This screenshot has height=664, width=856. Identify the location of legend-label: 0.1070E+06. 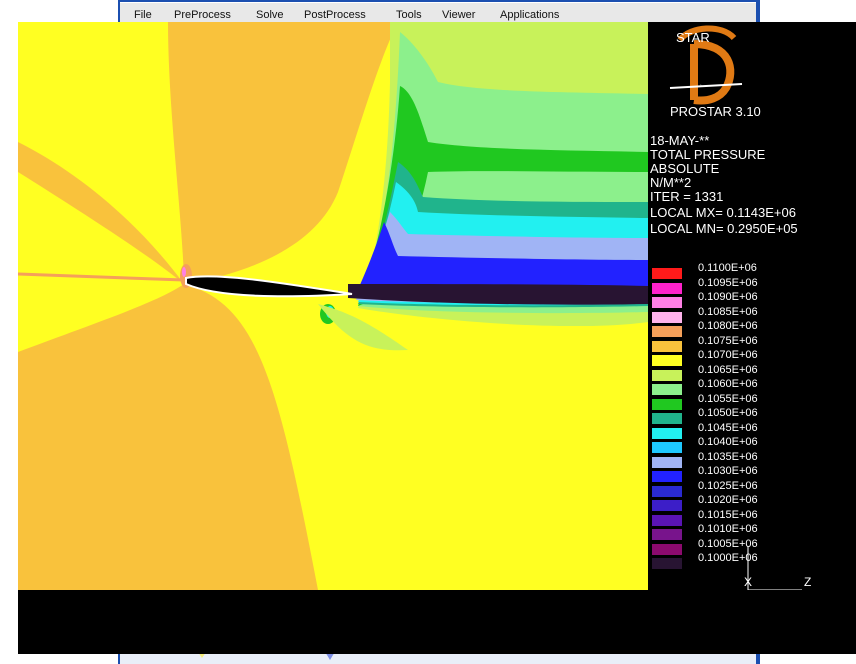
(728, 355).